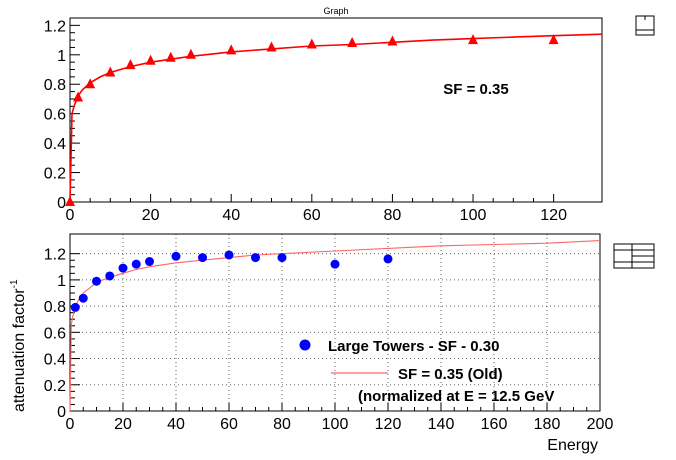 The height and width of the screenshot is (460, 676). I want to click on x-axis-label: Energy, so click(572, 445).